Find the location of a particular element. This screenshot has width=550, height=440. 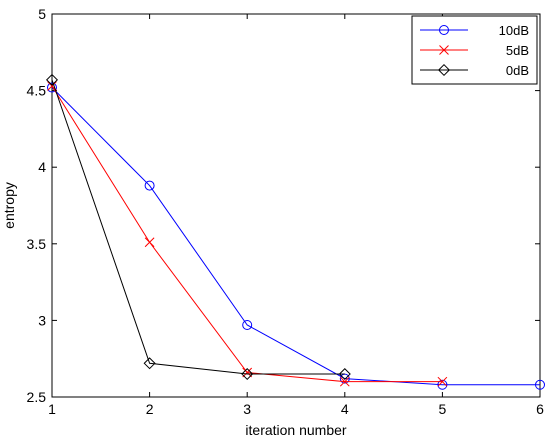

legend-item: 5dB is located at coordinates (474, 50).